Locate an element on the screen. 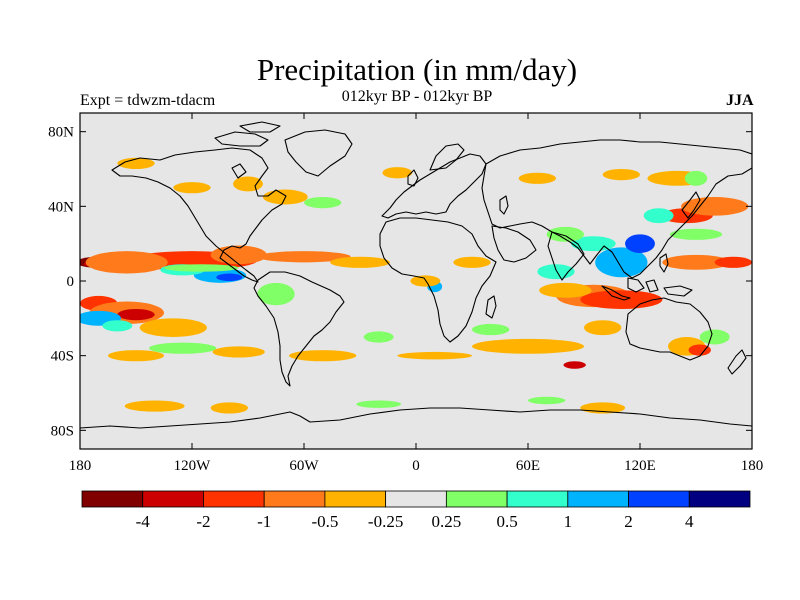 The image size is (800, 600). colorbar-label: 4 is located at coordinates (689, 521).